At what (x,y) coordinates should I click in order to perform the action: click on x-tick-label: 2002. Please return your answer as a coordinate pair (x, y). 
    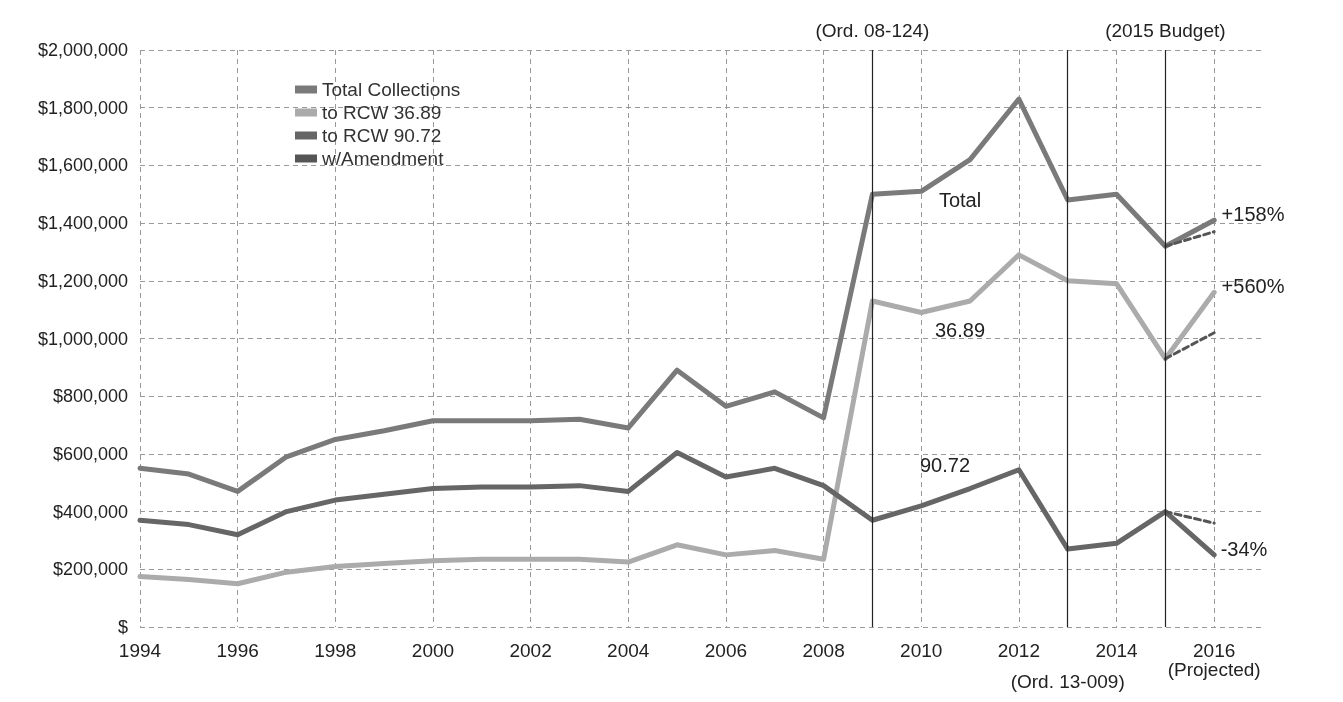
    Looking at the image, I should click on (530, 650).